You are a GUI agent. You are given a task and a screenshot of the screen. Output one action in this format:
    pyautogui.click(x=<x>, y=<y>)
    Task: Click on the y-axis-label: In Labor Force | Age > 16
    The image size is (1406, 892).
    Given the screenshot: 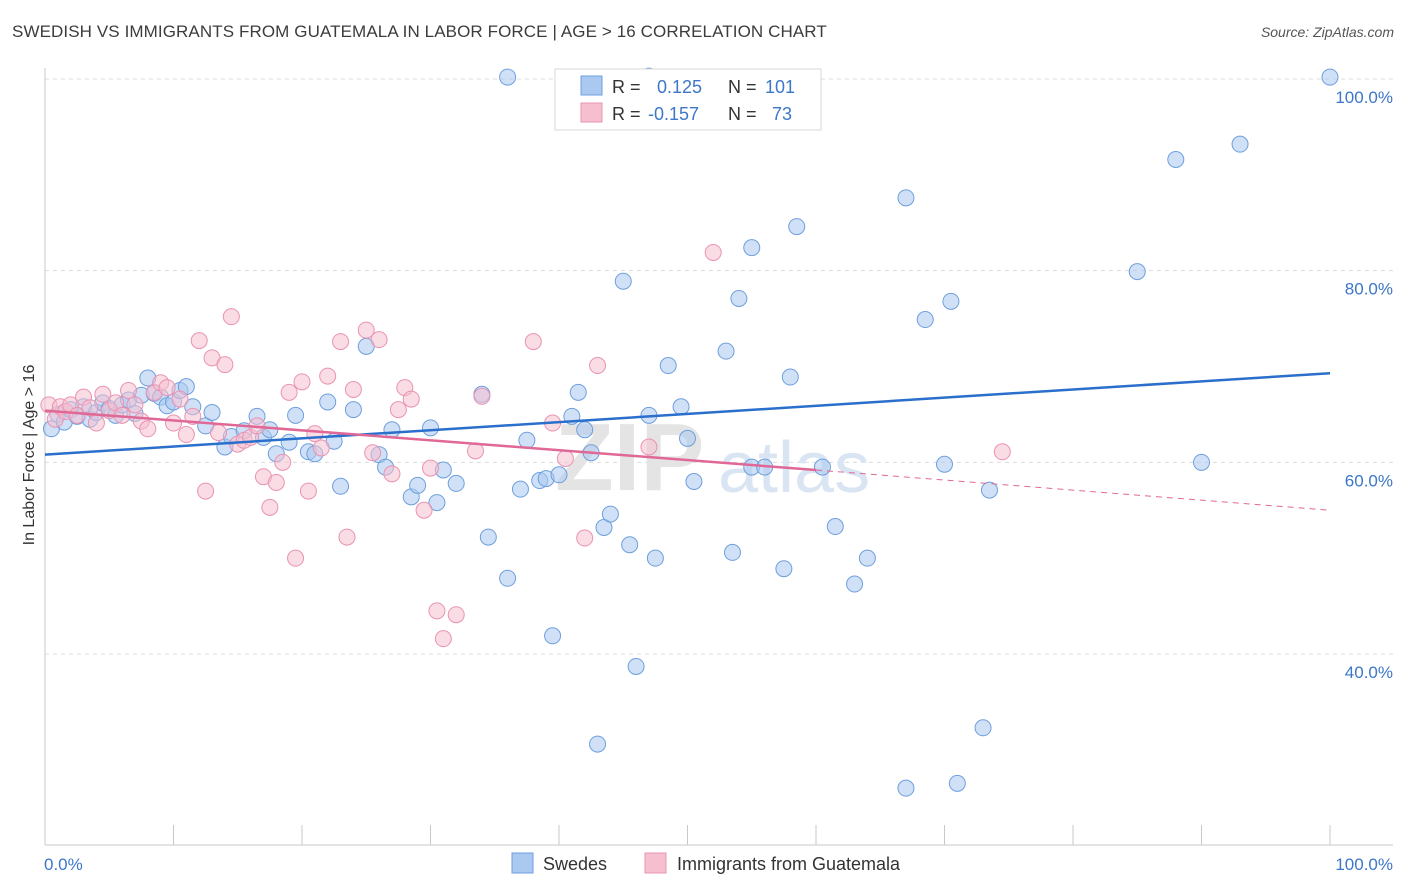 What is the action you would take?
    pyautogui.click(x=29, y=455)
    